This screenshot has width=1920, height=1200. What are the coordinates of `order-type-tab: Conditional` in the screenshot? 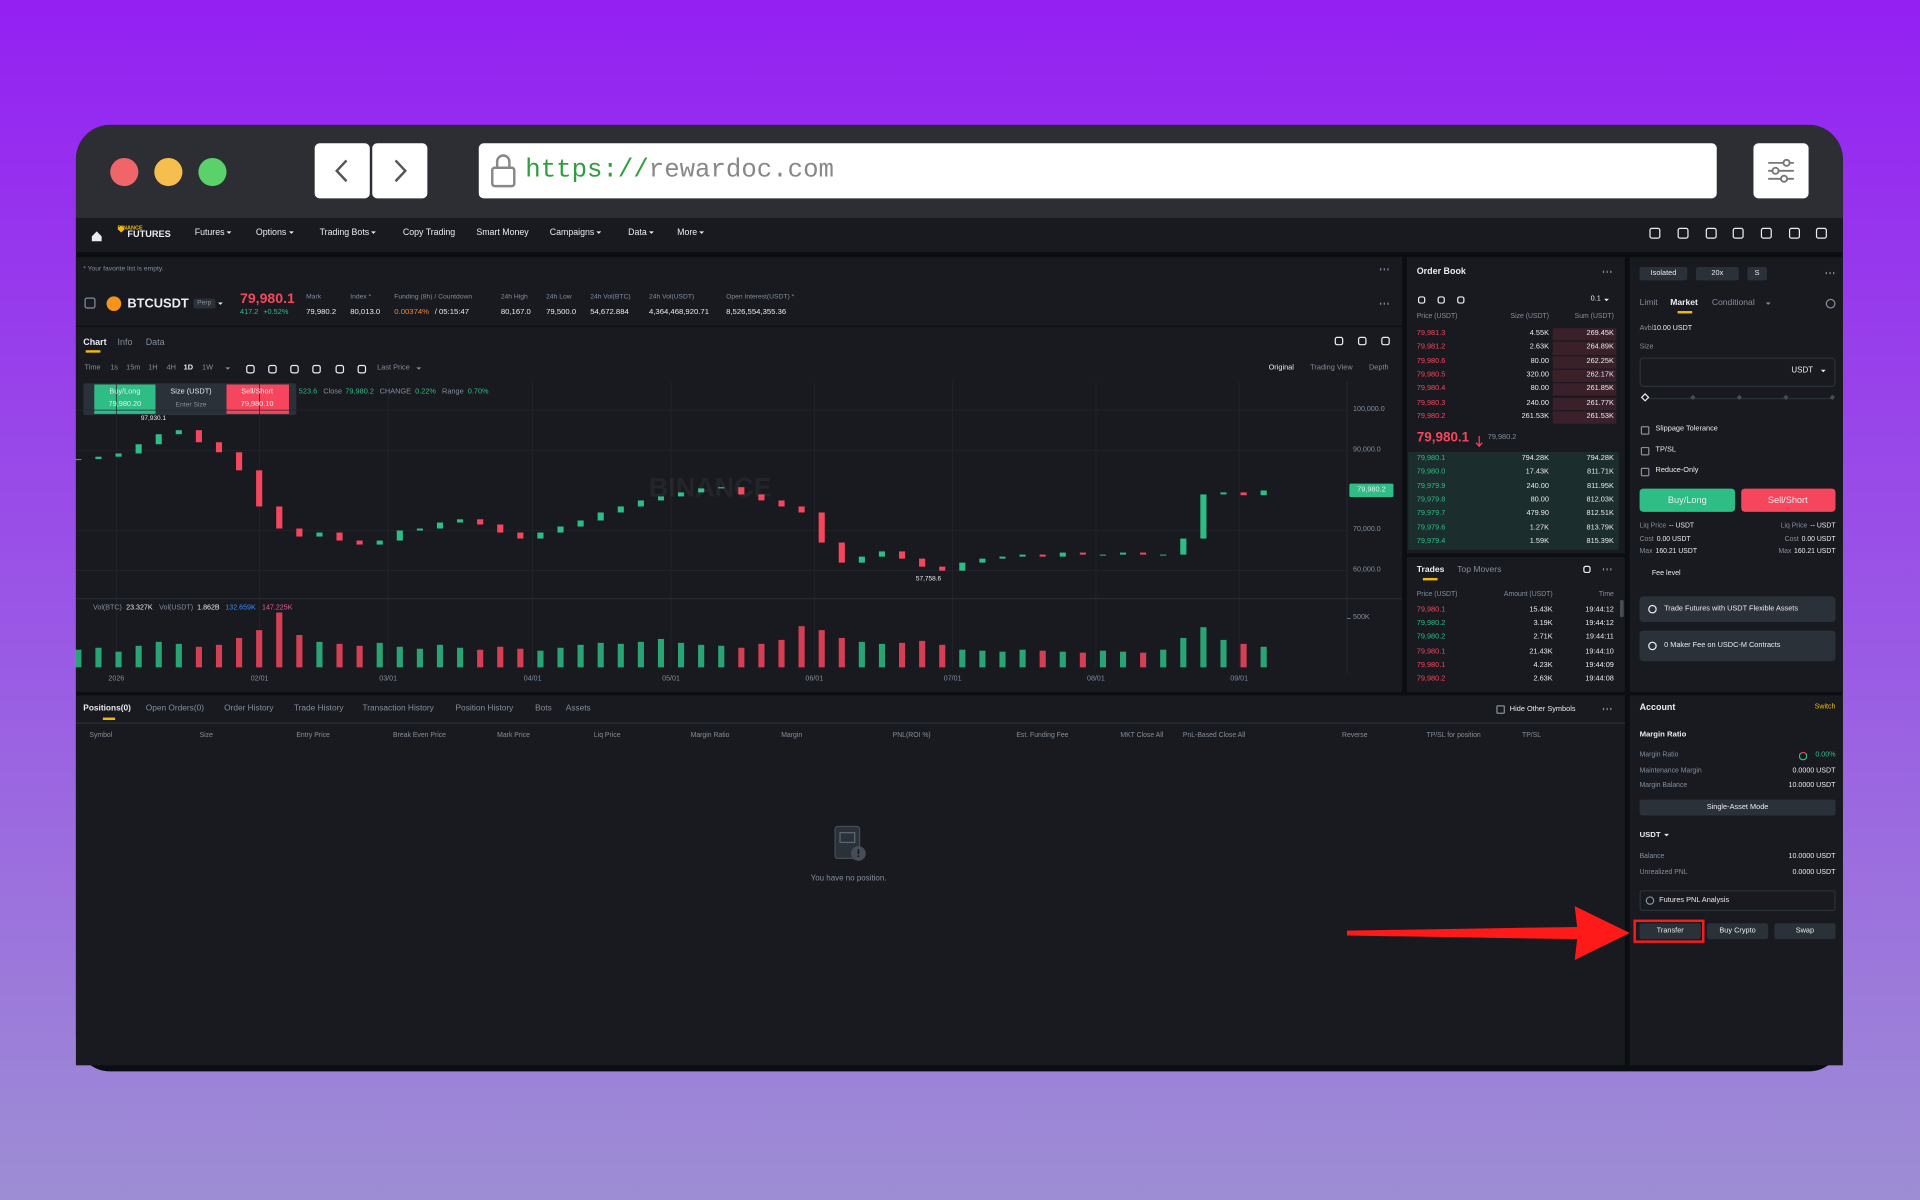 It's located at (1733, 303).